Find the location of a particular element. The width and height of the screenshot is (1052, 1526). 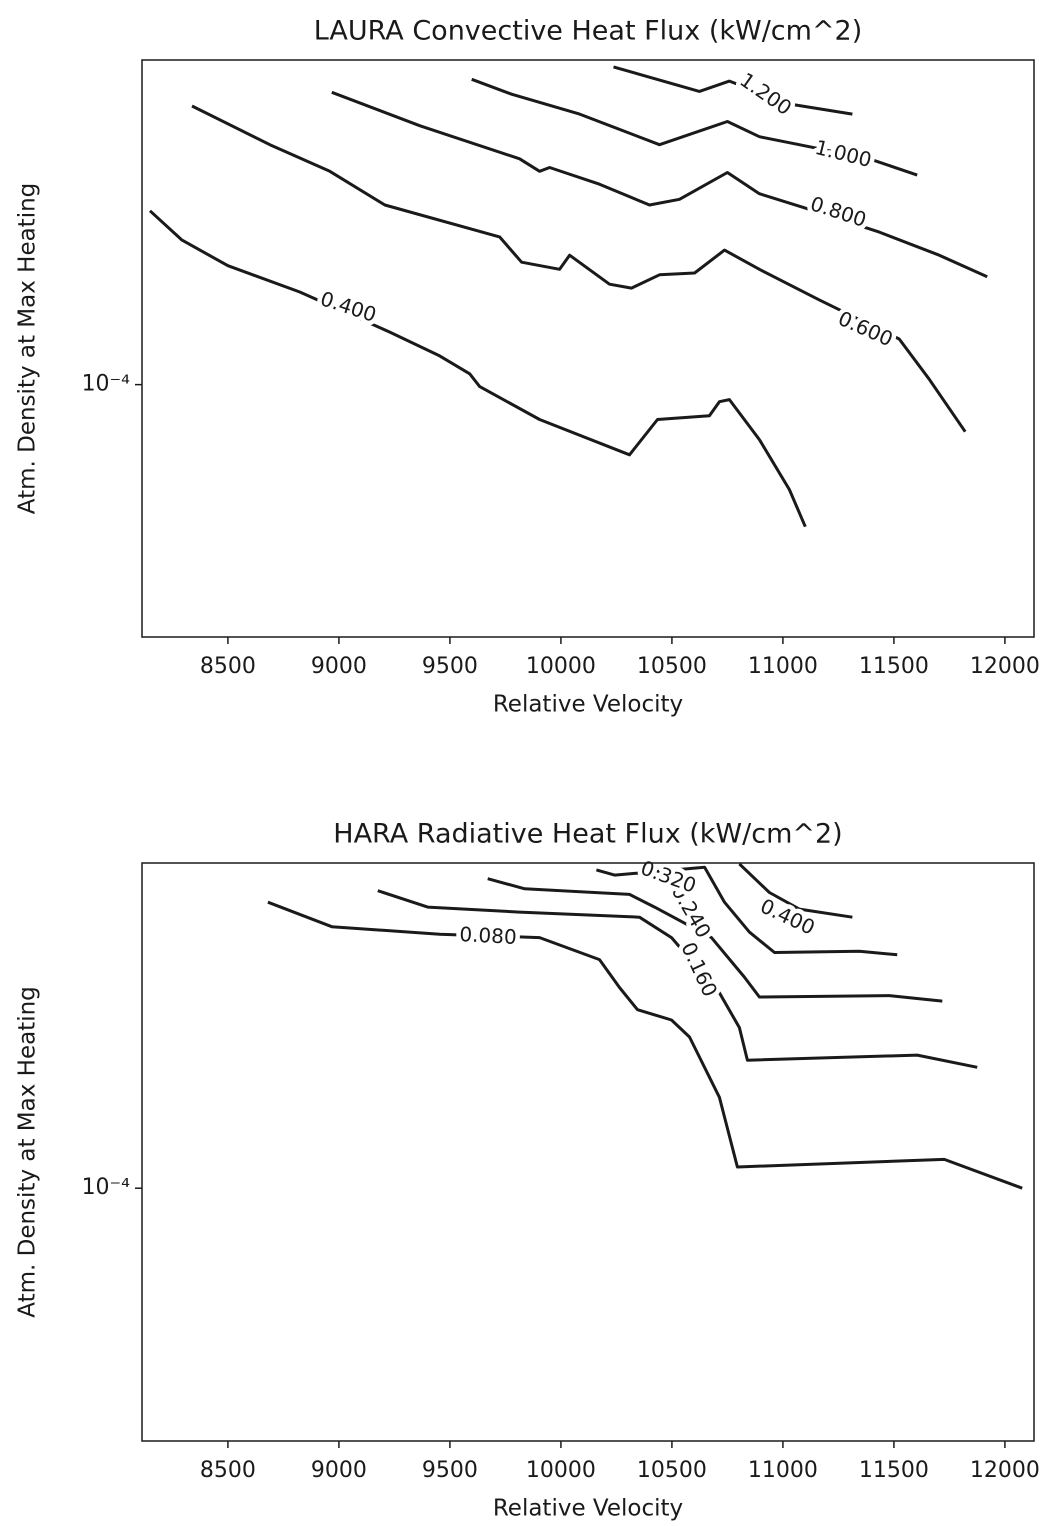

chart-title: HARA Radiative Heat Flux (kW/cm^2) is located at coordinates (587, 834).